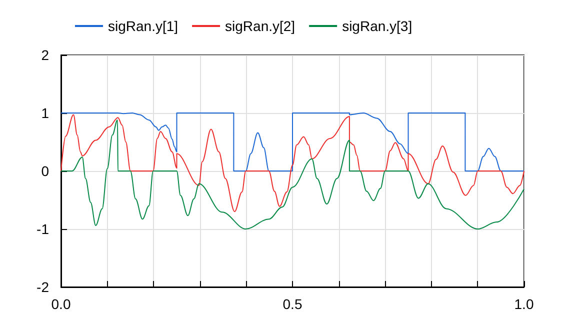 The image size is (566, 327). What do you see at coordinates (292, 304) in the screenshot?
I see `x-tick-label: 0.5` at bounding box center [292, 304].